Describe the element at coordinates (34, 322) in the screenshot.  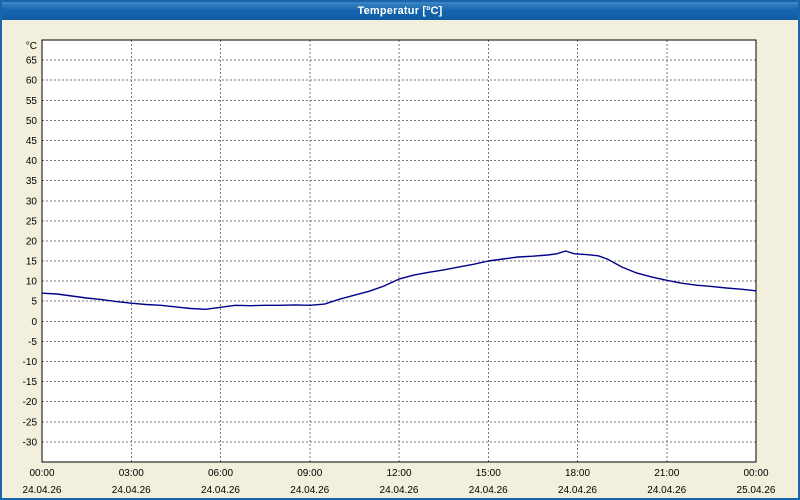
I see `y-tick-label: 0` at that location.